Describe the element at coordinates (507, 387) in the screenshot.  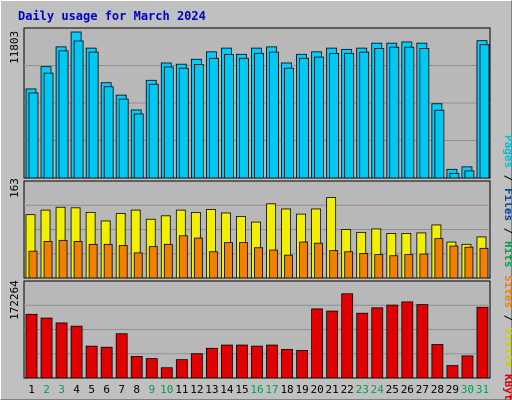
I see `legend-kbytes: KBytes` at that location.